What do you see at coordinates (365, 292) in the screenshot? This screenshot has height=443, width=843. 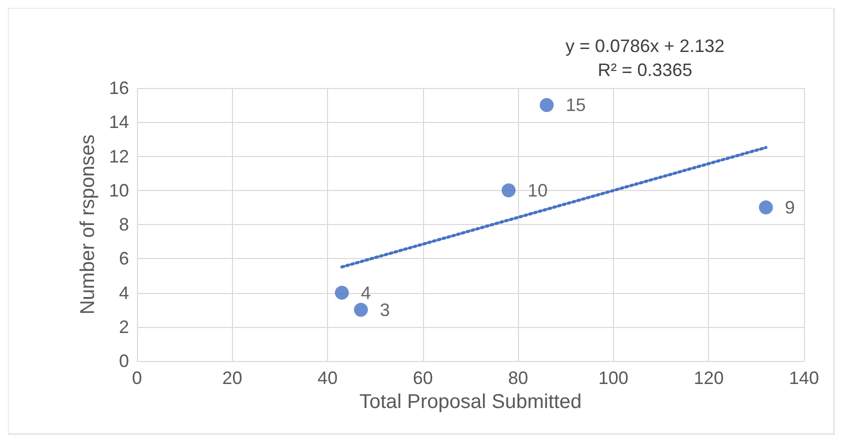 I see `data-label: 4` at bounding box center [365, 292].